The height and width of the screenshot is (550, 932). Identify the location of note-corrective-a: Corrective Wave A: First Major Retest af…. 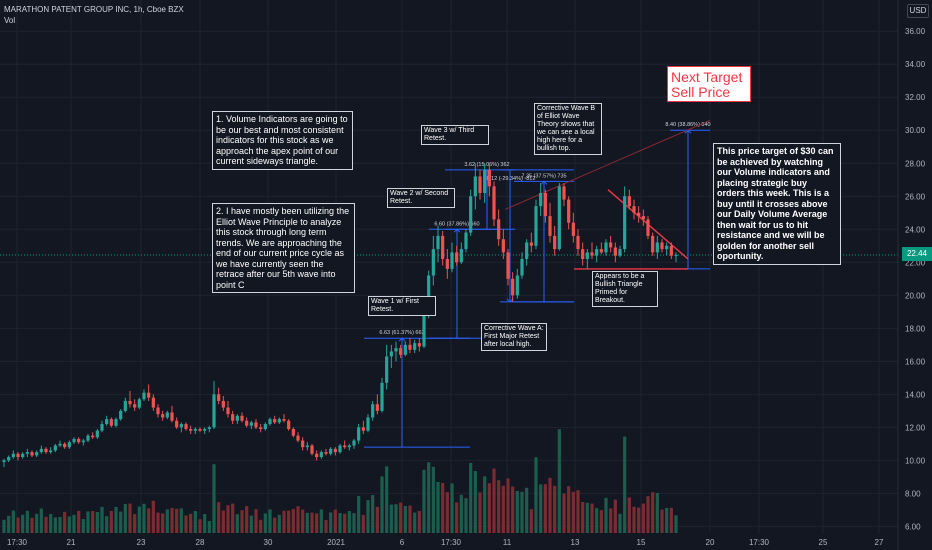
(514, 337).